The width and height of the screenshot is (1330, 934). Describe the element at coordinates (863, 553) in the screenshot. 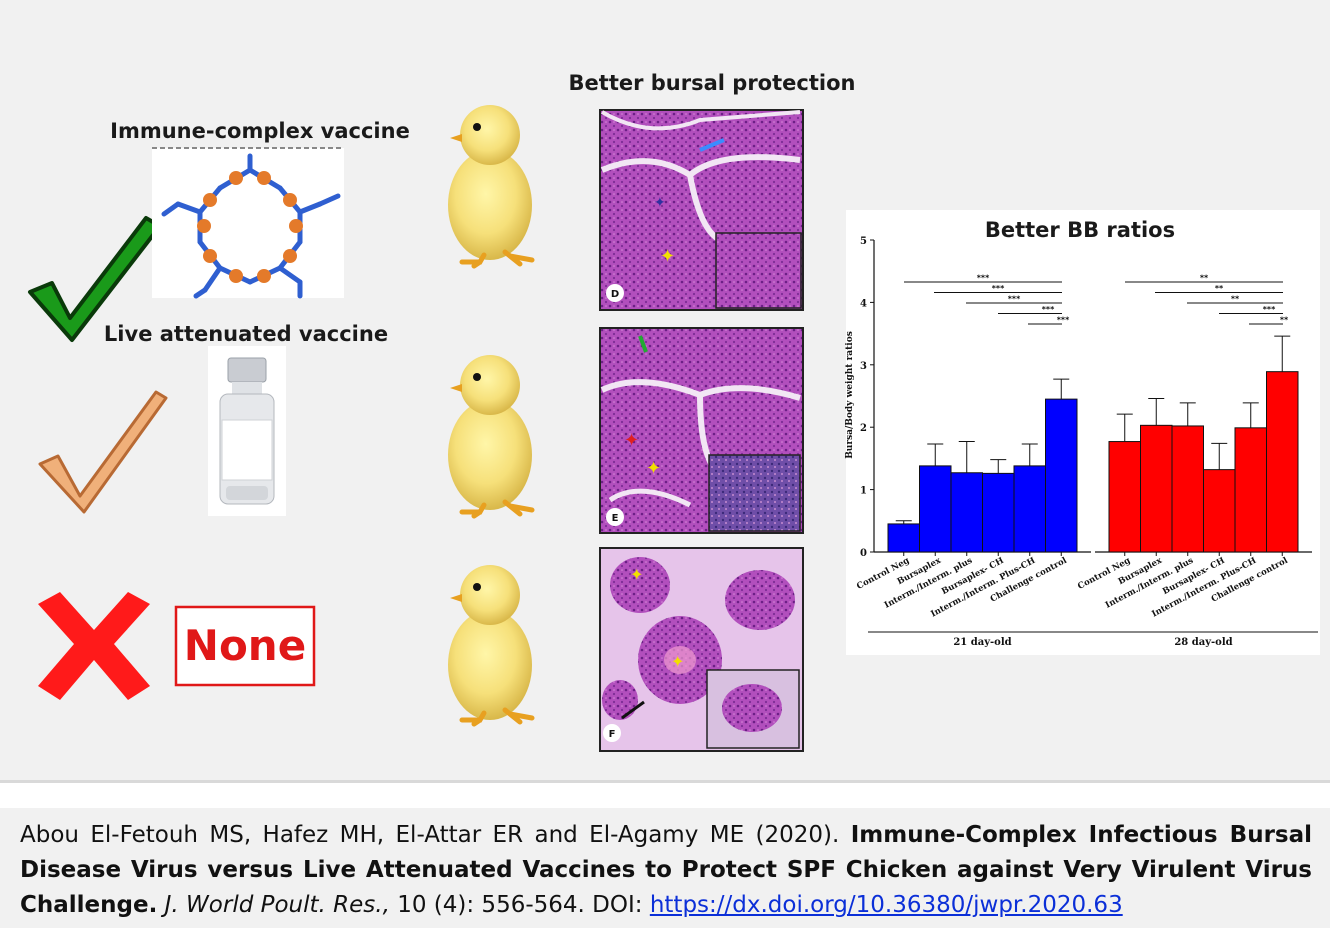

I see `y-tick-label: 0` at that location.